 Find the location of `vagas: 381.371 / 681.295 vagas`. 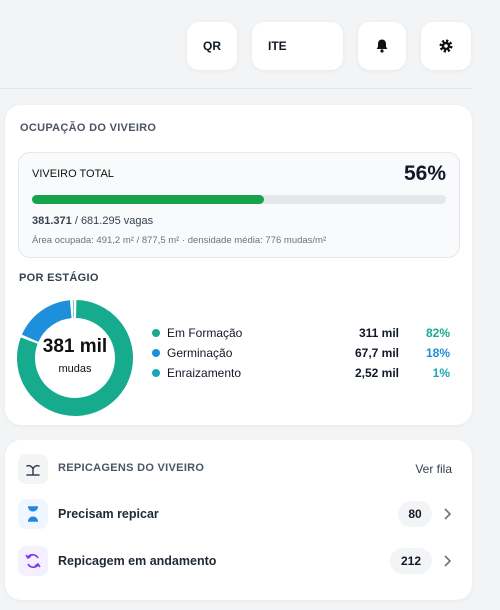

vagas: 381.371 / 681.295 vagas is located at coordinates (92, 221).